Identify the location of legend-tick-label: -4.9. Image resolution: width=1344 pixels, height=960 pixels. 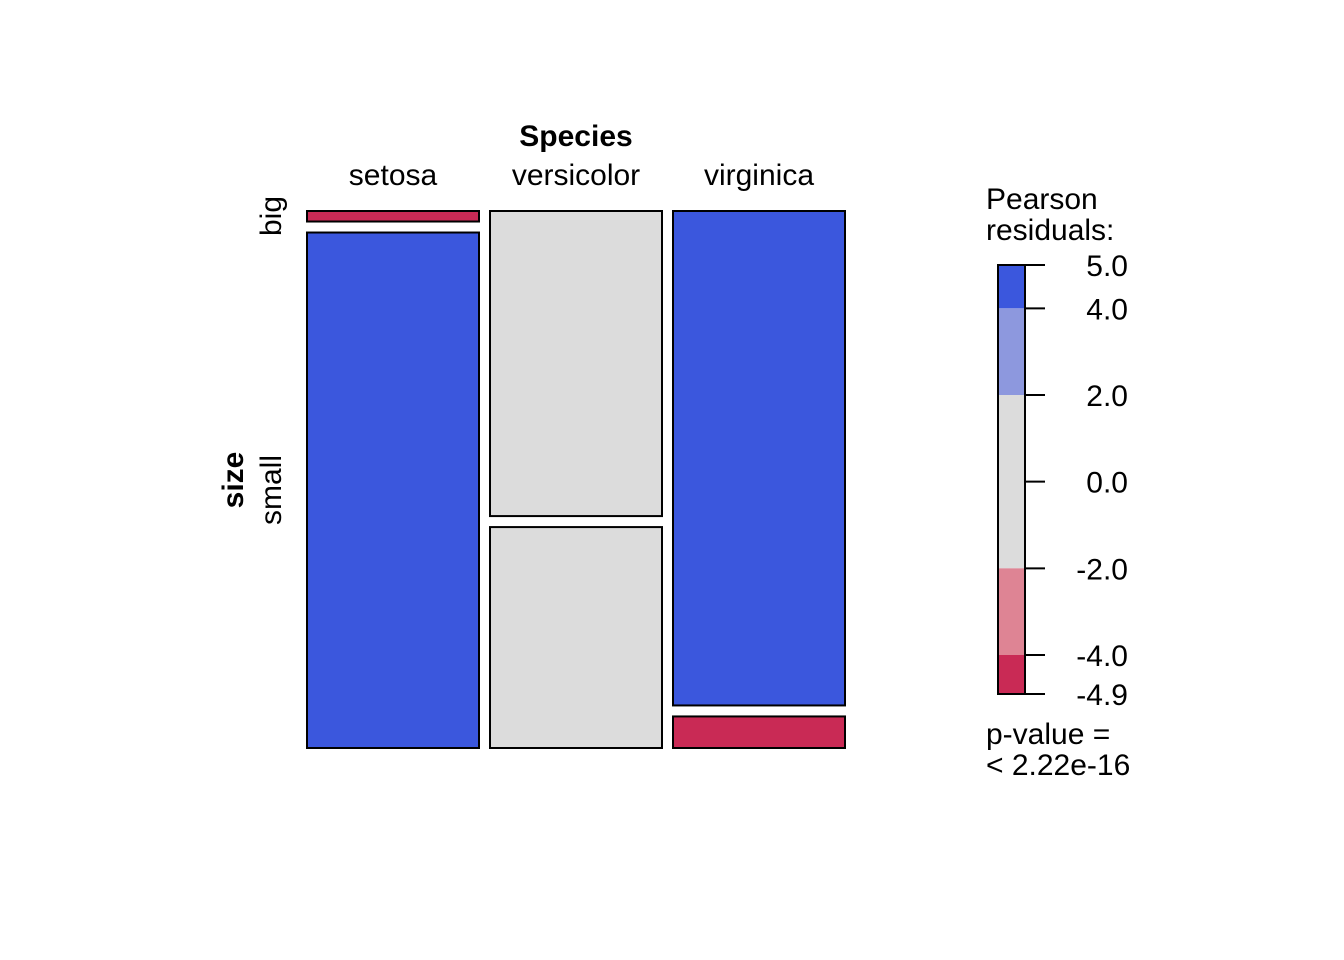
(1102, 695).